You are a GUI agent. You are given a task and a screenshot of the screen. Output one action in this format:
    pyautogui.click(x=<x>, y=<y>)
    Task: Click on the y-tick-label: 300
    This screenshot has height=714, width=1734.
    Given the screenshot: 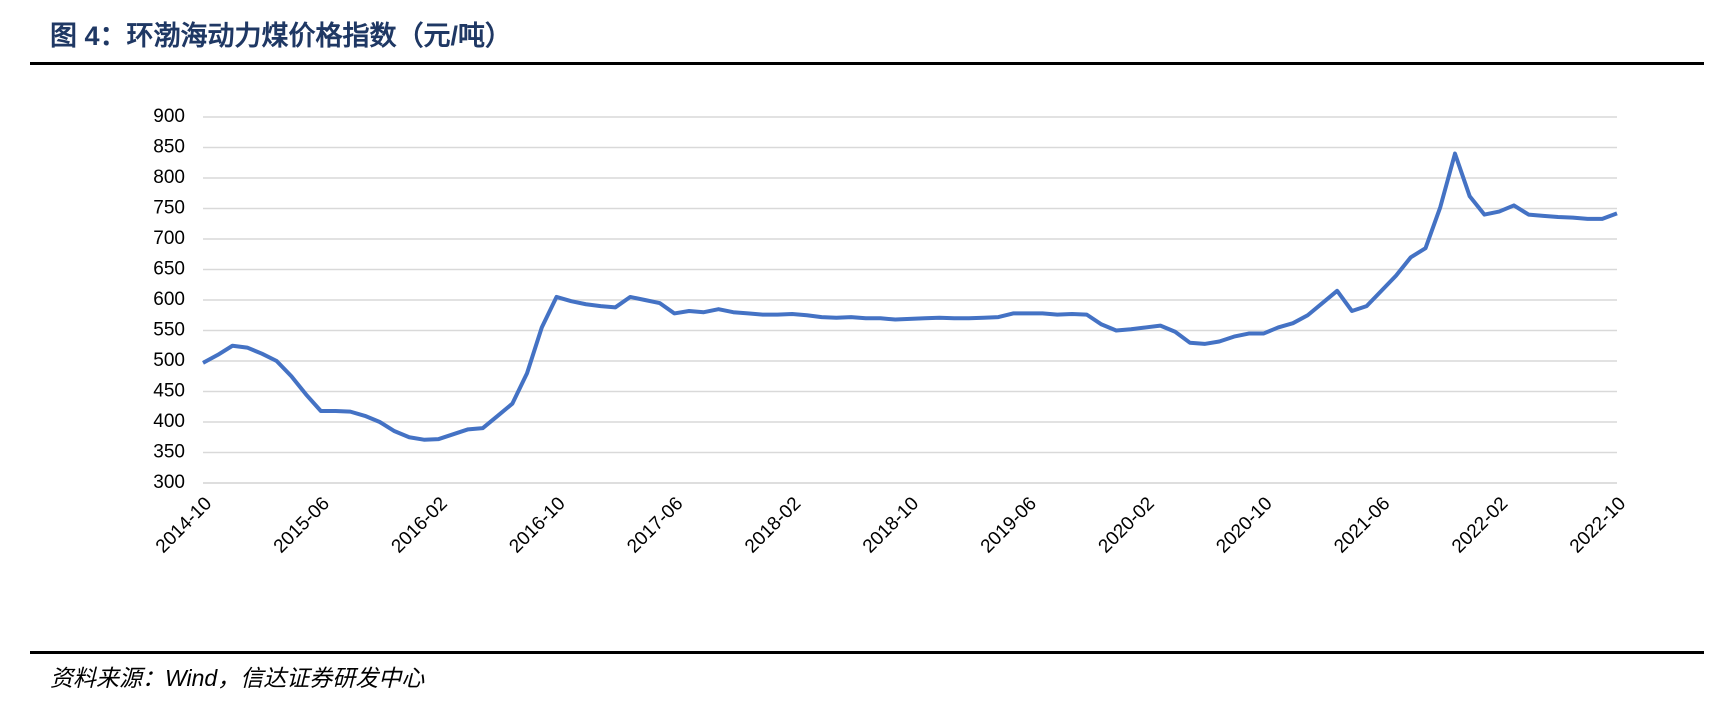 What is the action you would take?
    pyautogui.click(x=169, y=482)
    